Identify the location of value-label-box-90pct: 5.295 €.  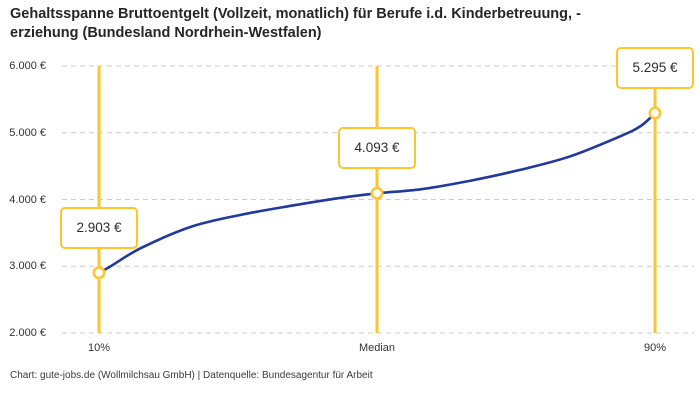
(655, 68).